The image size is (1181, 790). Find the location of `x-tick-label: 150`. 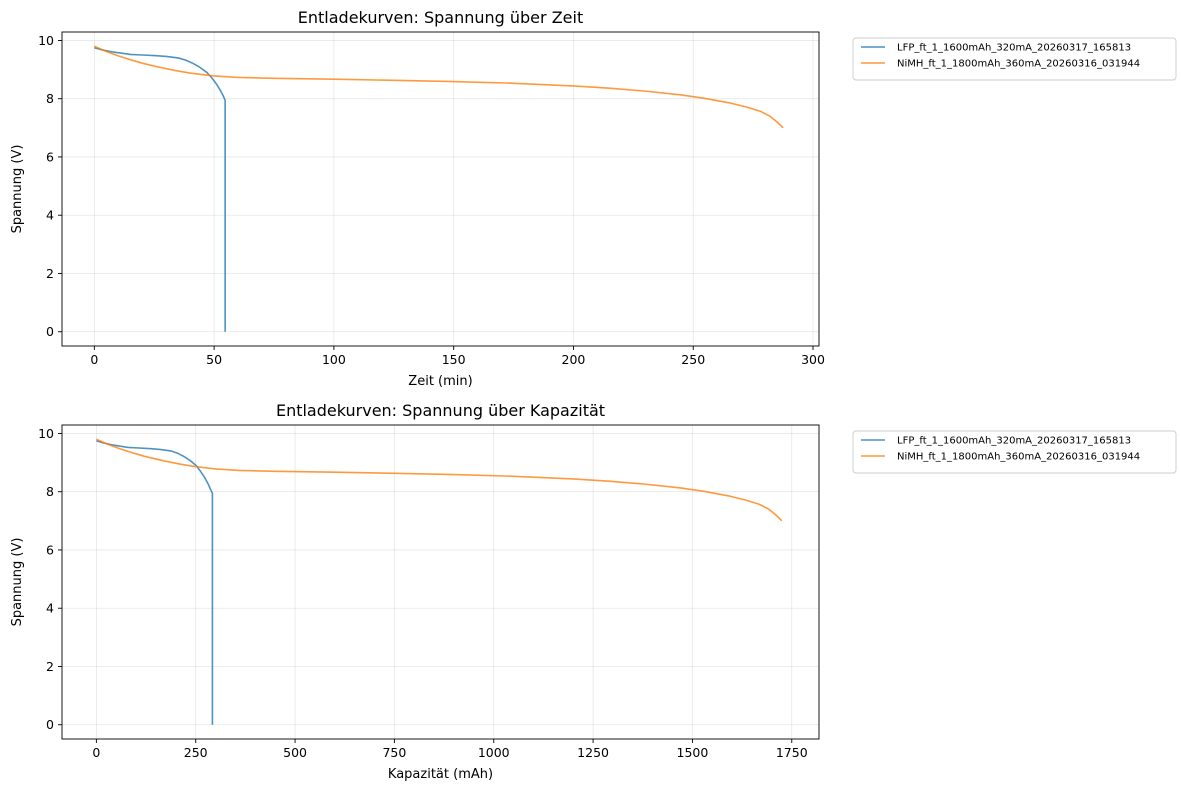

x-tick-label: 150 is located at coordinates (454, 359).